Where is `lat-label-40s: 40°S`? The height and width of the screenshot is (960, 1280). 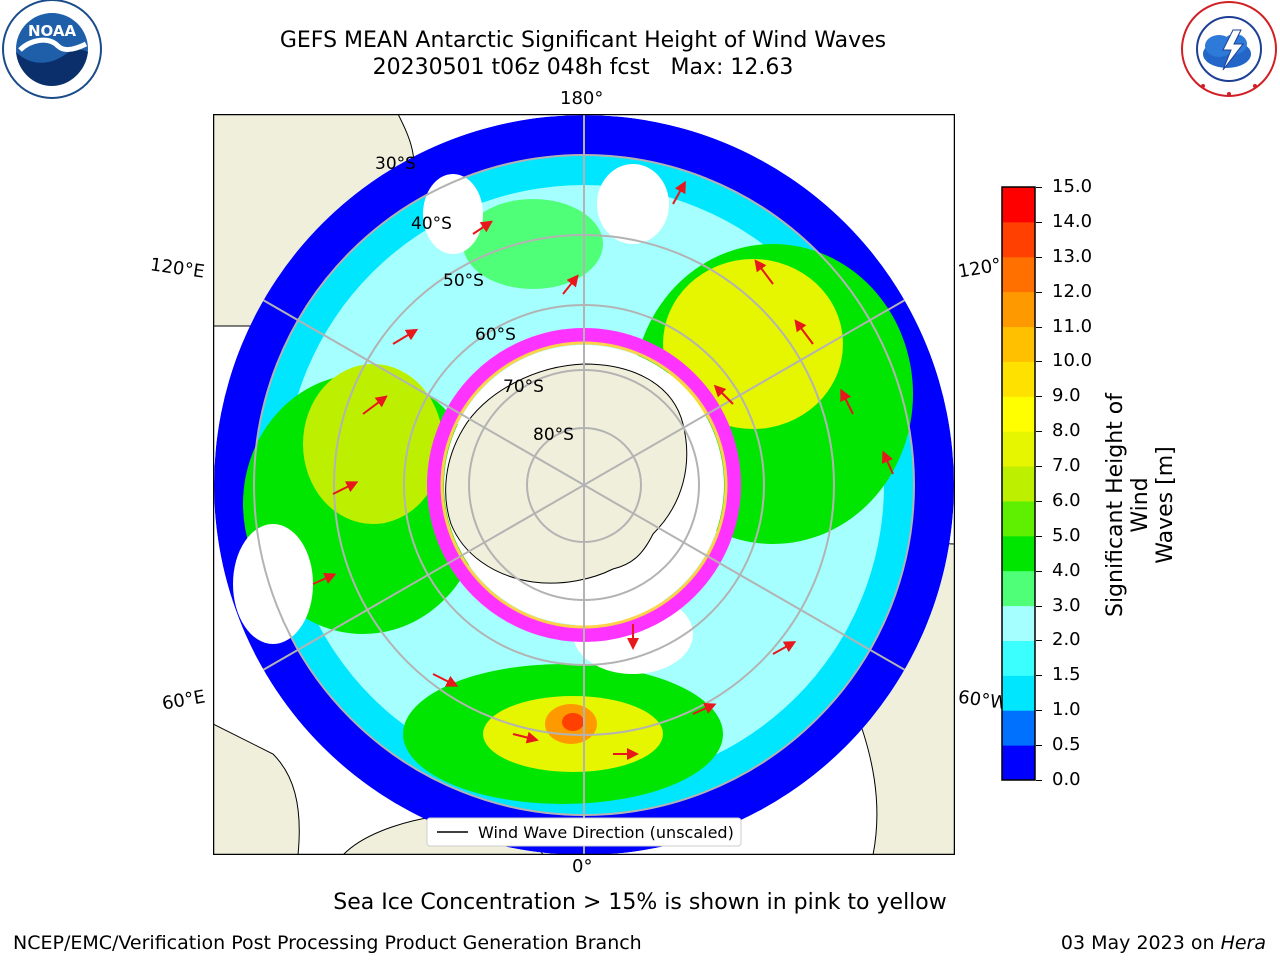
lat-label-40s: 40°S is located at coordinates (431, 224).